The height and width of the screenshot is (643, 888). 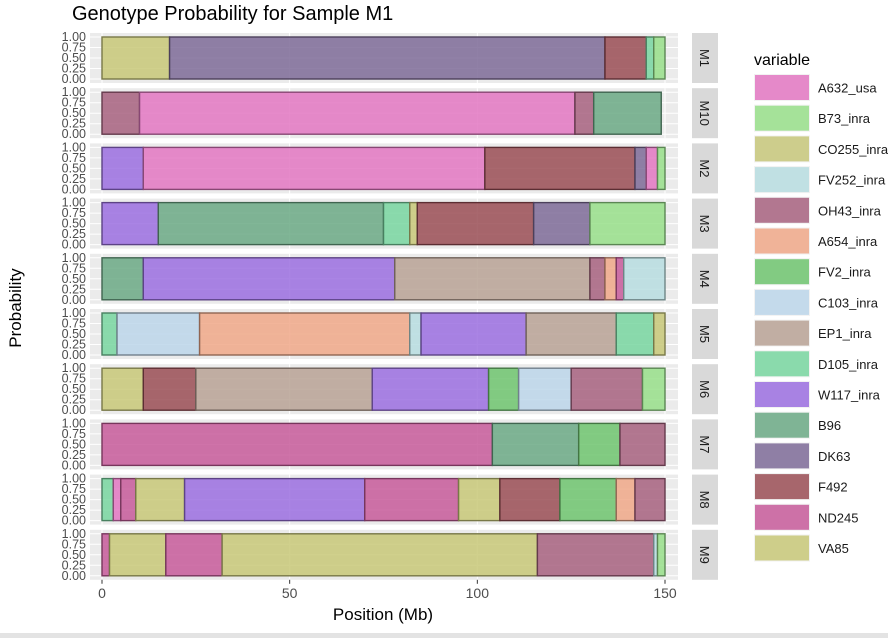 I want to click on area-segment-b96, so click(x=271, y=223).